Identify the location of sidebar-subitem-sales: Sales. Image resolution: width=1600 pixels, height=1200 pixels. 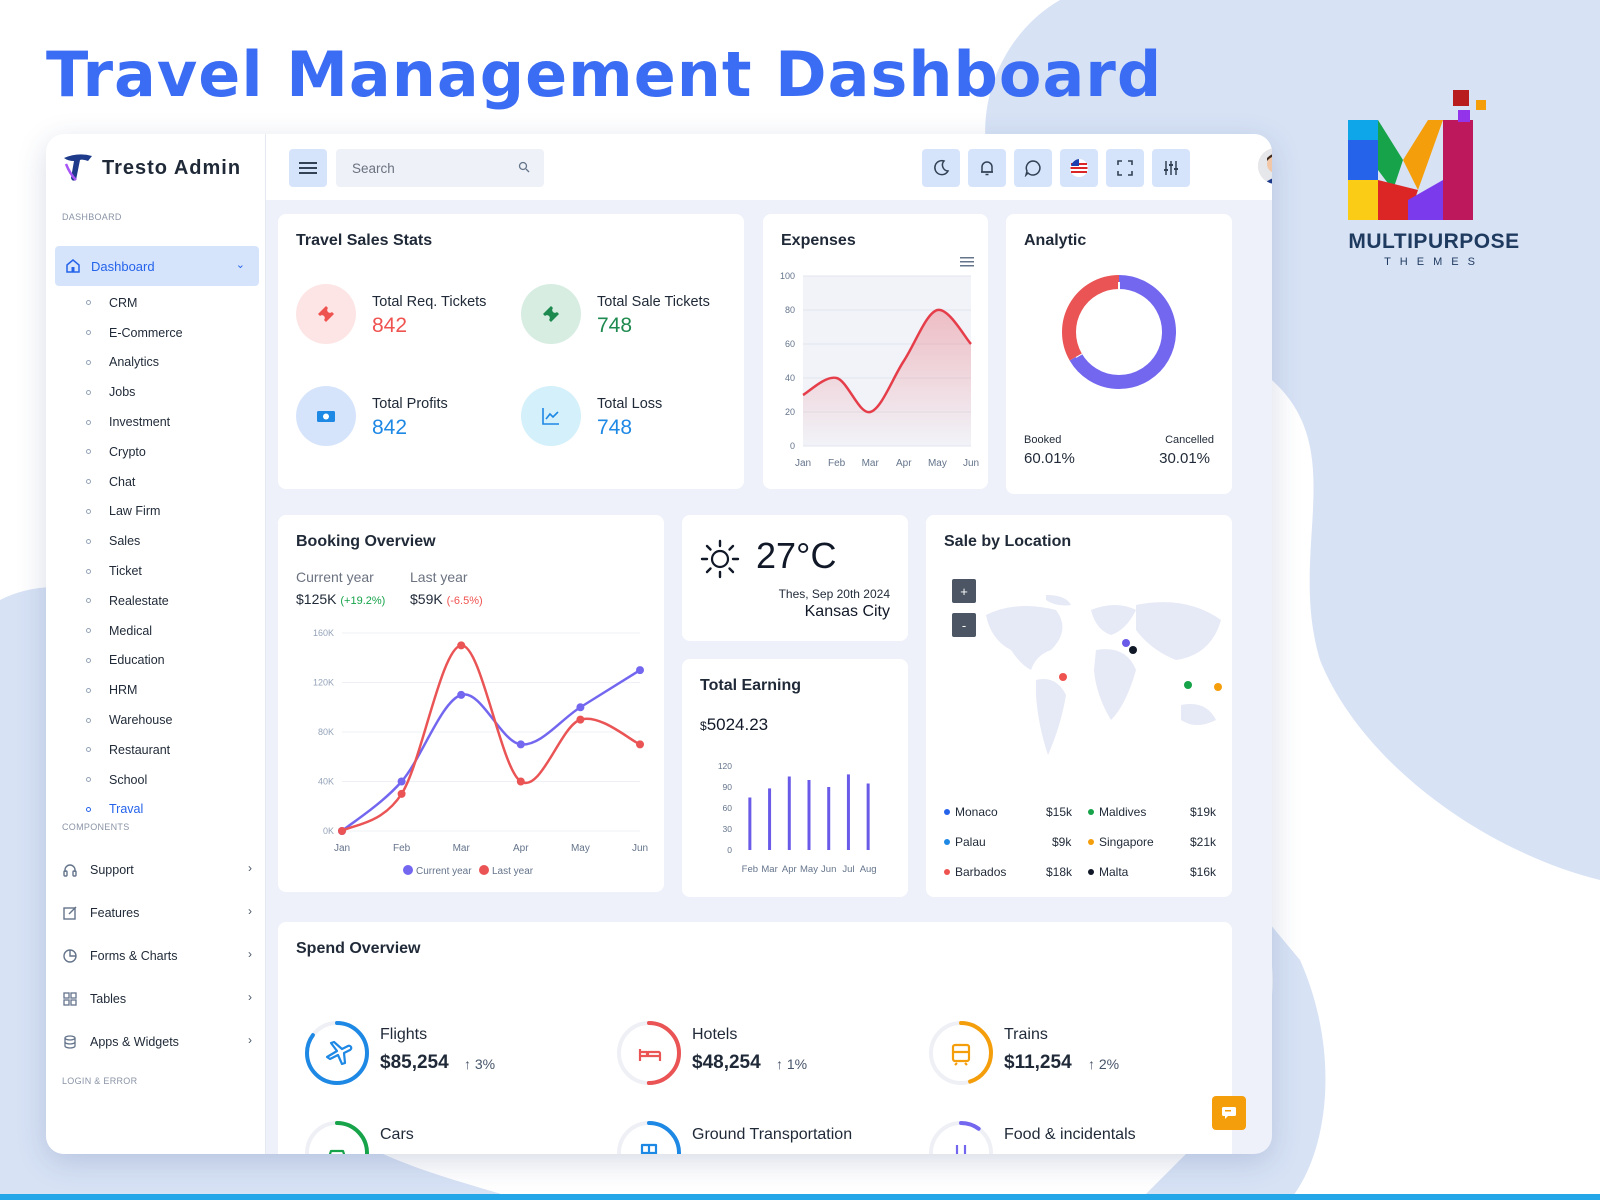
(134, 541).